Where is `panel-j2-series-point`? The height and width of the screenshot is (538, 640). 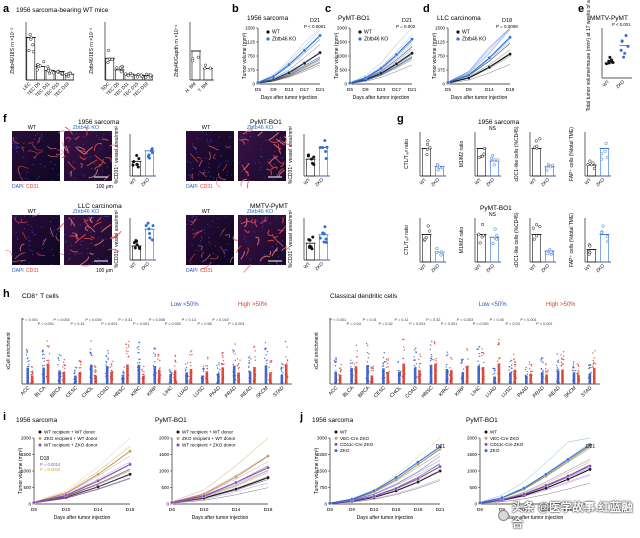 panel-j2-series-point is located at coordinates (501, 497).